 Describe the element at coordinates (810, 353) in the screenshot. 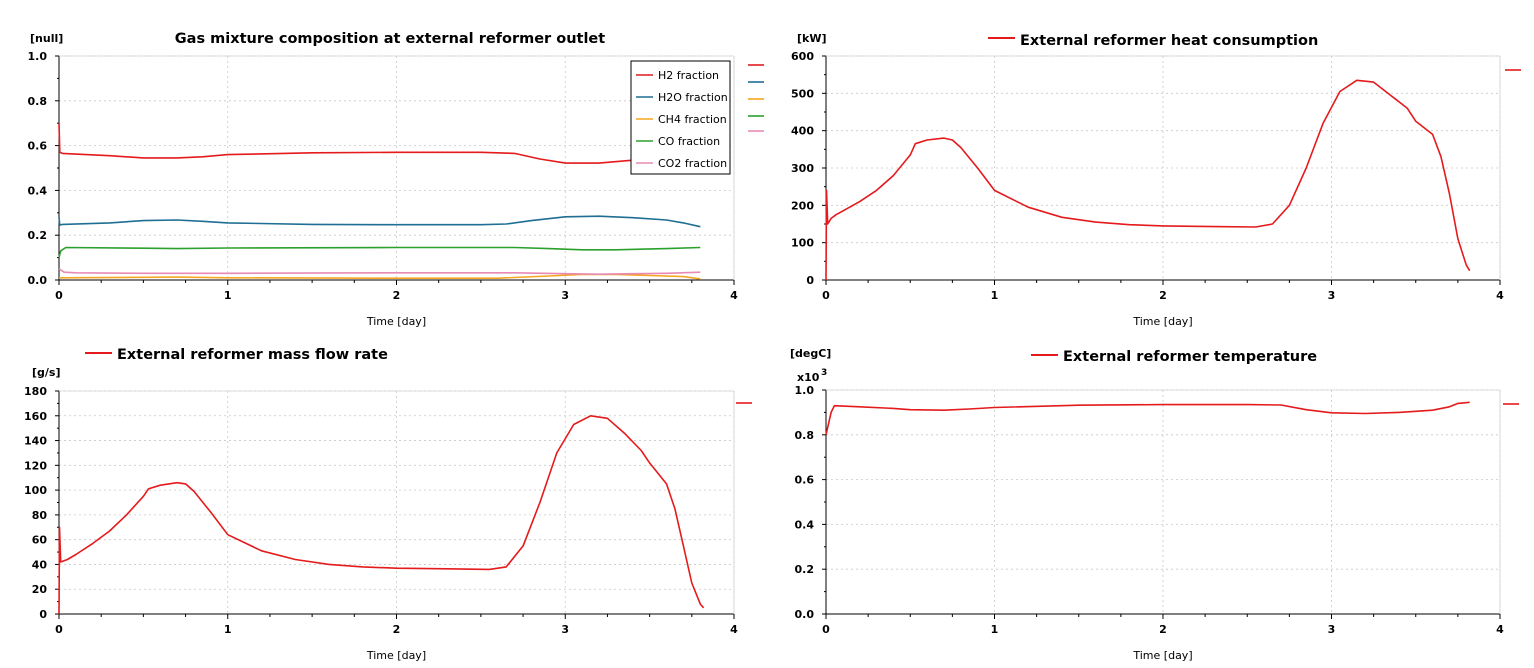

I see `y-axis-unit: [degC]` at that location.